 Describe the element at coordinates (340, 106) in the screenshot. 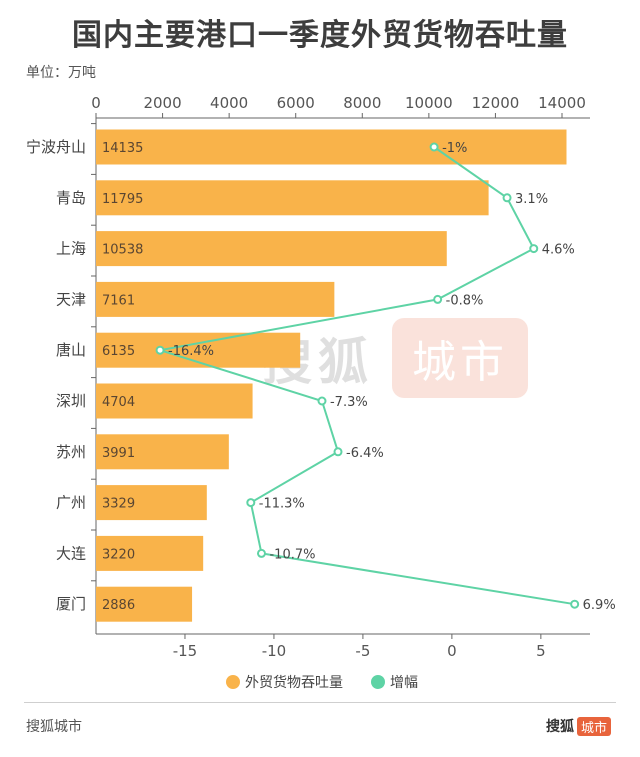

I see `top-axis: 0 2000 4000 6000 8000 10000 12000 14000` at that location.